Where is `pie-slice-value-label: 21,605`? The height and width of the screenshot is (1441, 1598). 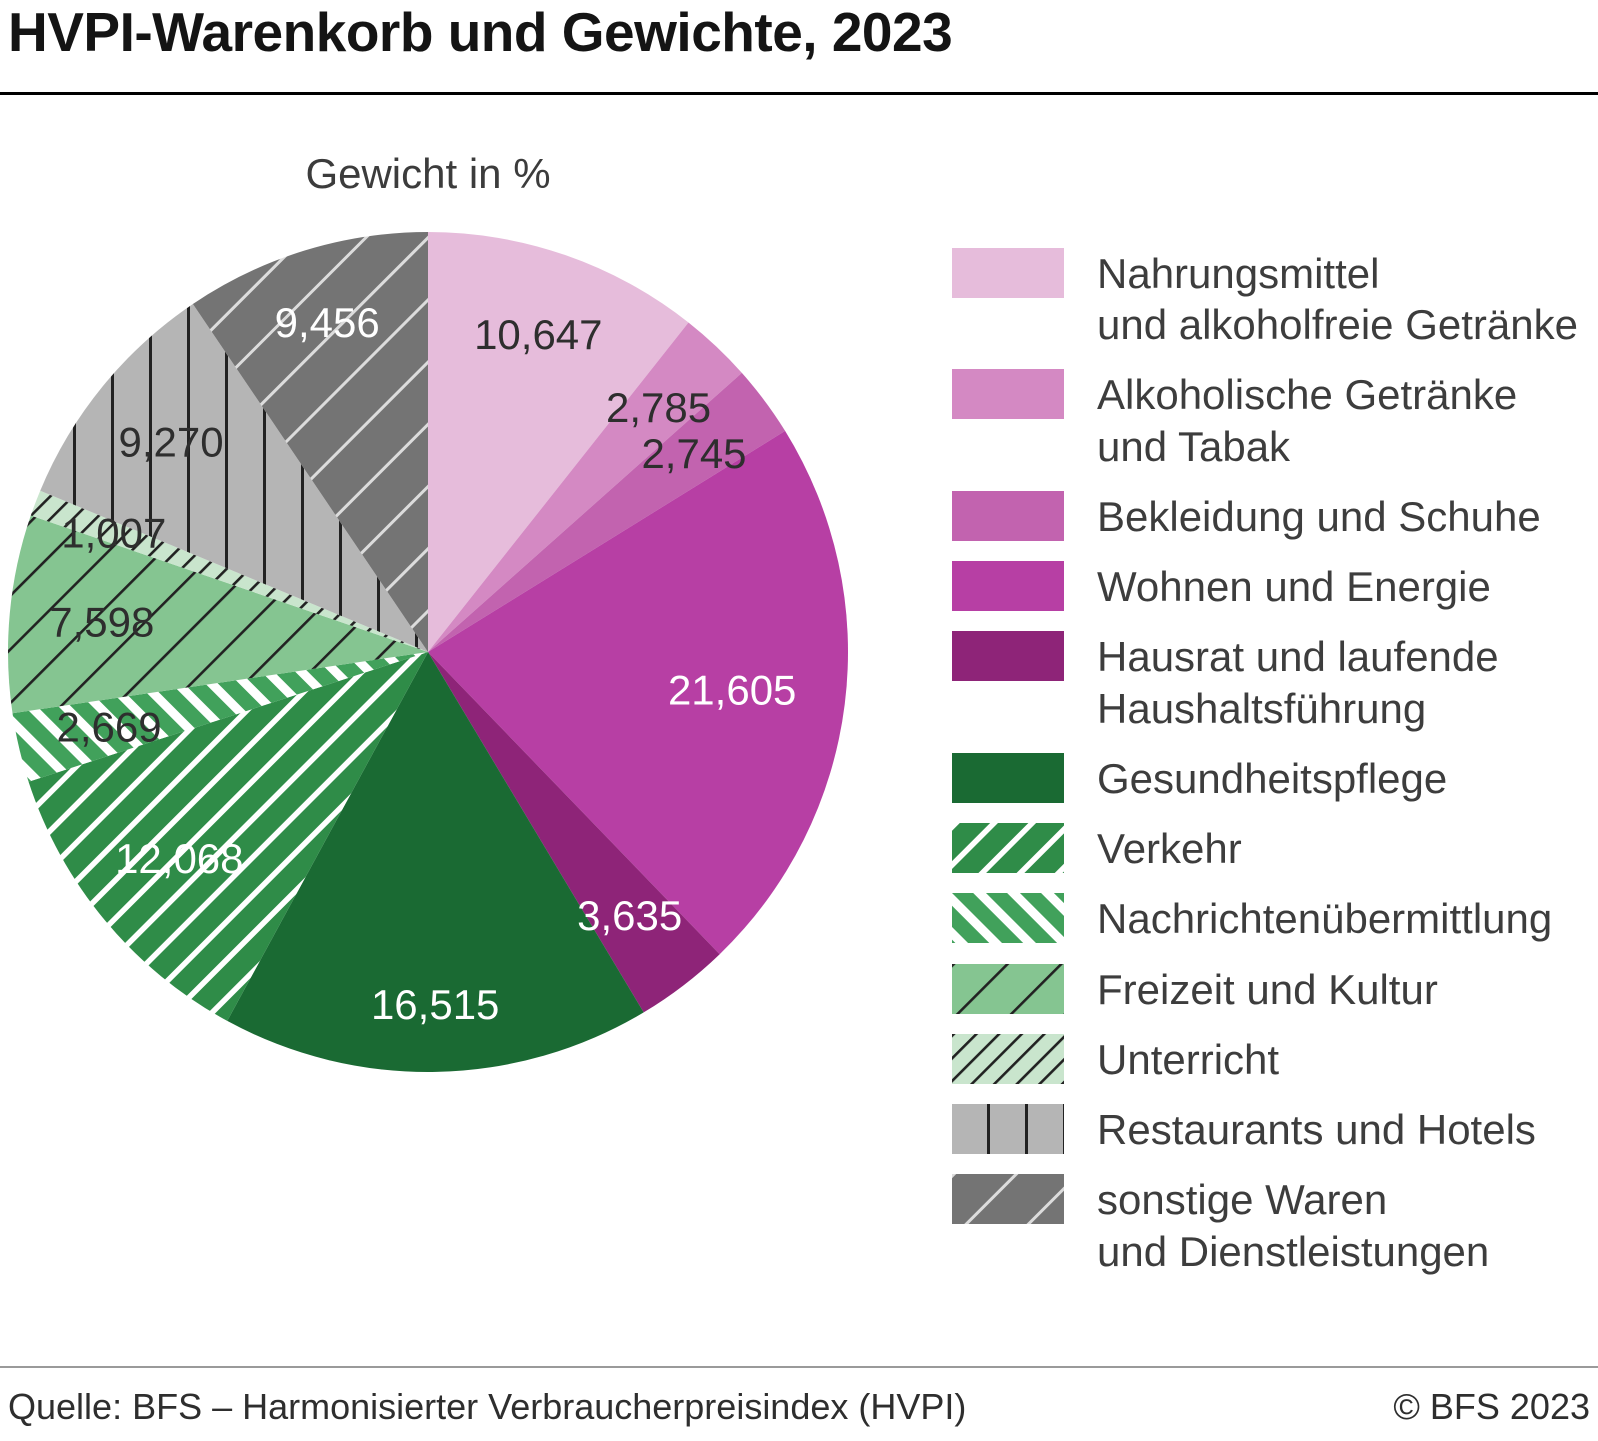 pie-slice-value-label: 21,605 is located at coordinates (732, 690).